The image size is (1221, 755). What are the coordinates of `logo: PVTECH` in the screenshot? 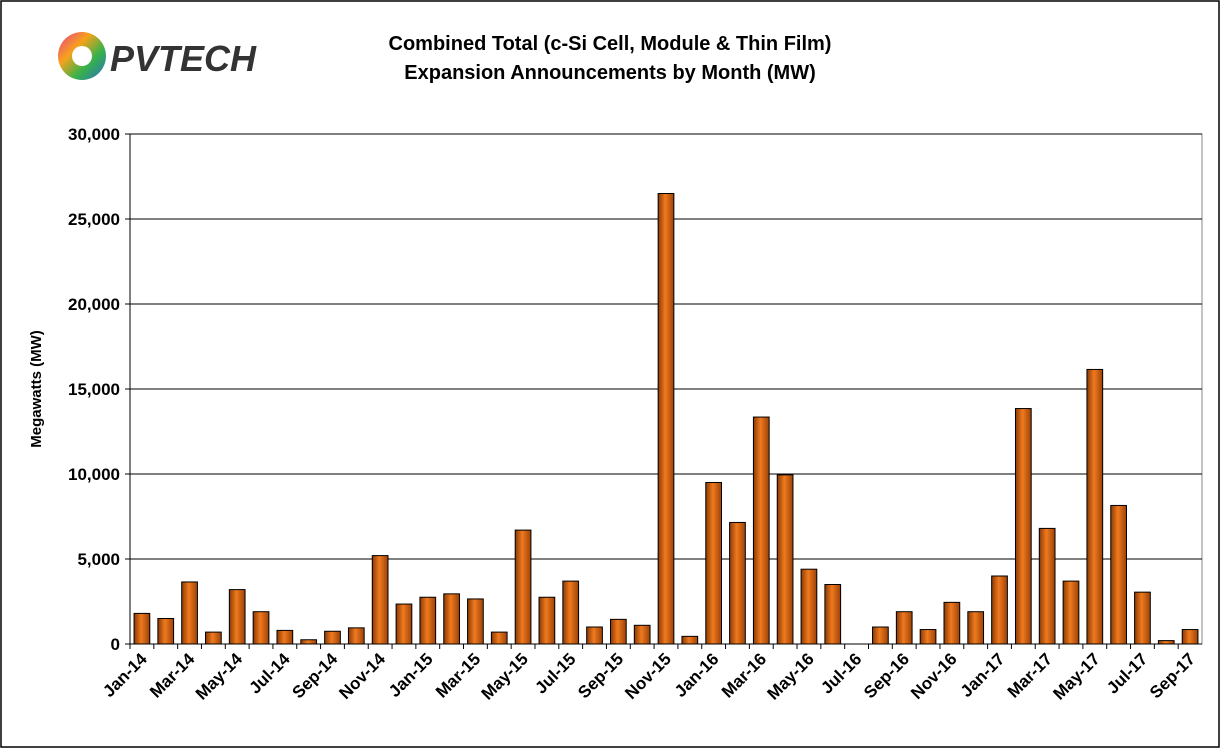 It's located at (157, 56).